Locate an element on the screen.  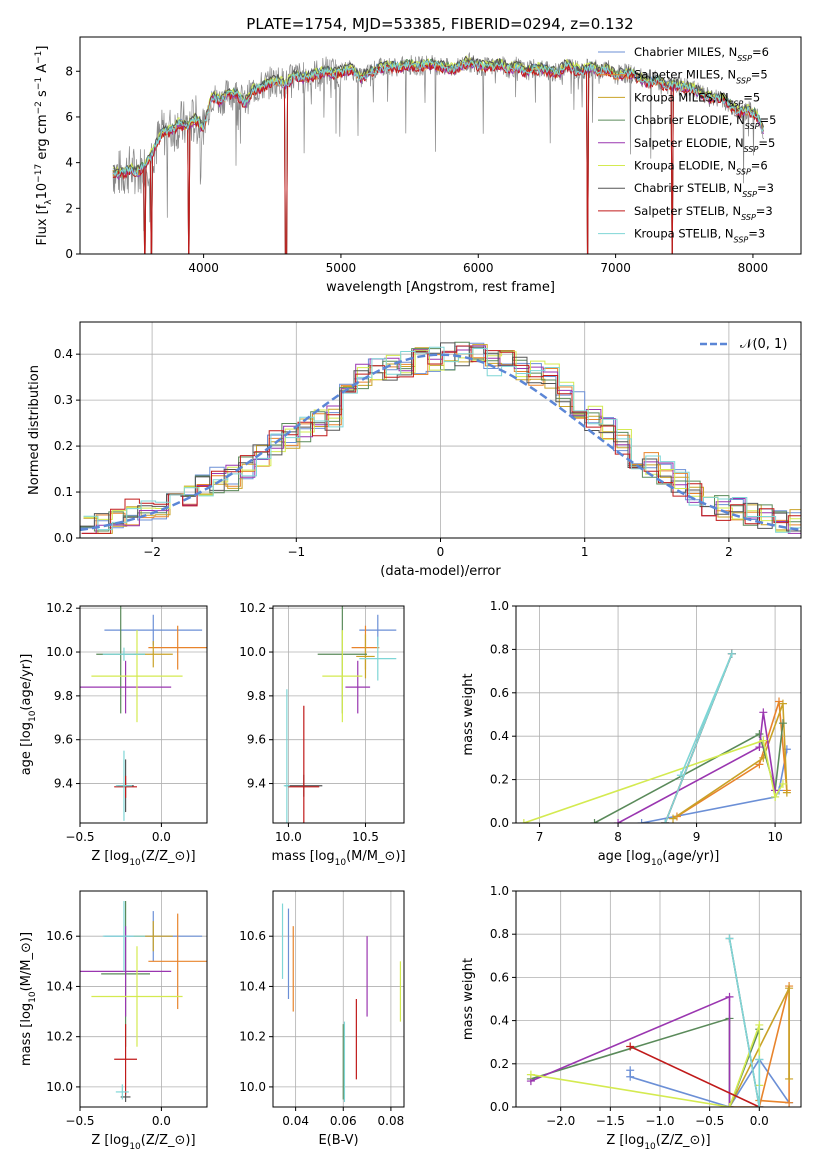
y-tick-label: 4 is located at coordinates (69, 163).